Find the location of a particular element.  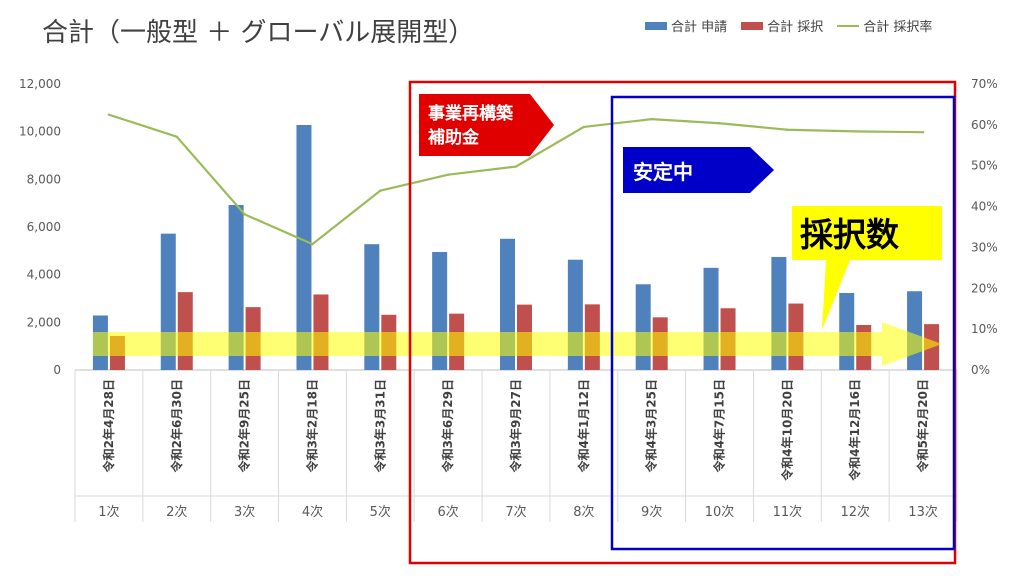

y-tick-label: 12,000 is located at coordinates (40, 84).